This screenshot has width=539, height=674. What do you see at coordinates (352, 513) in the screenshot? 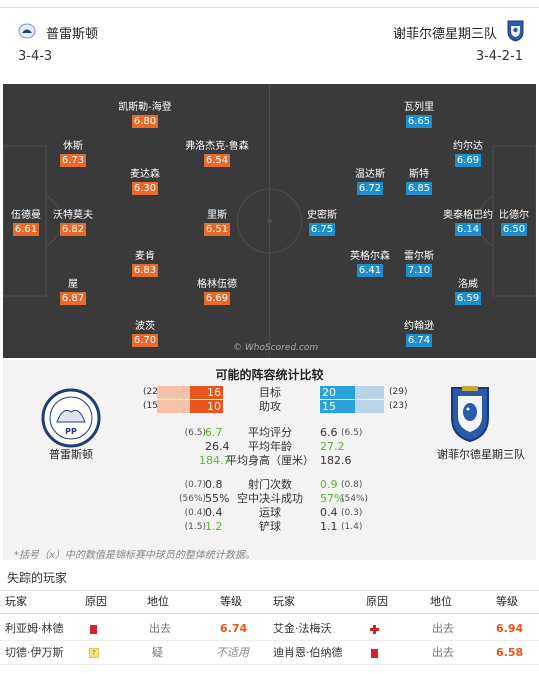
I see `away-paren: (0.3)` at bounding box center [352, 513].